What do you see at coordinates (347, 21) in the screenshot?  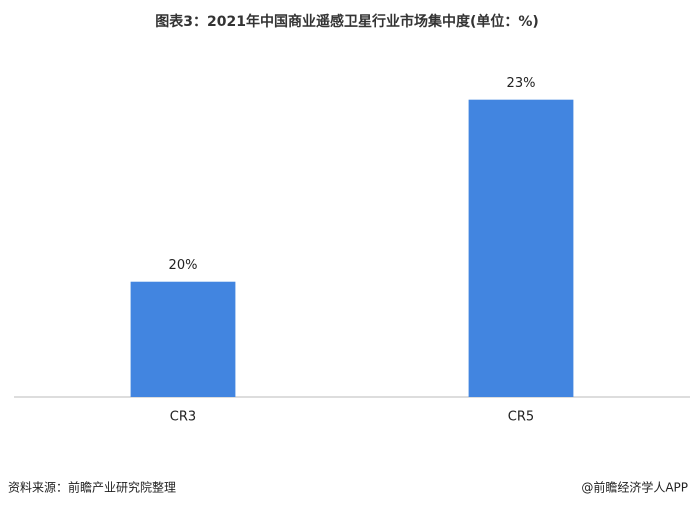 I see `chart-title: 图表3：2021年中国商业遥感卫星行业市场集中度(单位：%)` at bounding box center [347, 21].